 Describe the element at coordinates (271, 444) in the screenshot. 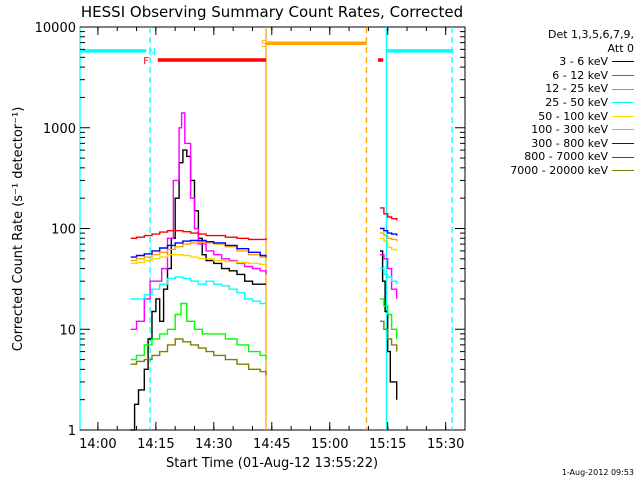

I see `x-tick-label-3: 14:45` at that location.